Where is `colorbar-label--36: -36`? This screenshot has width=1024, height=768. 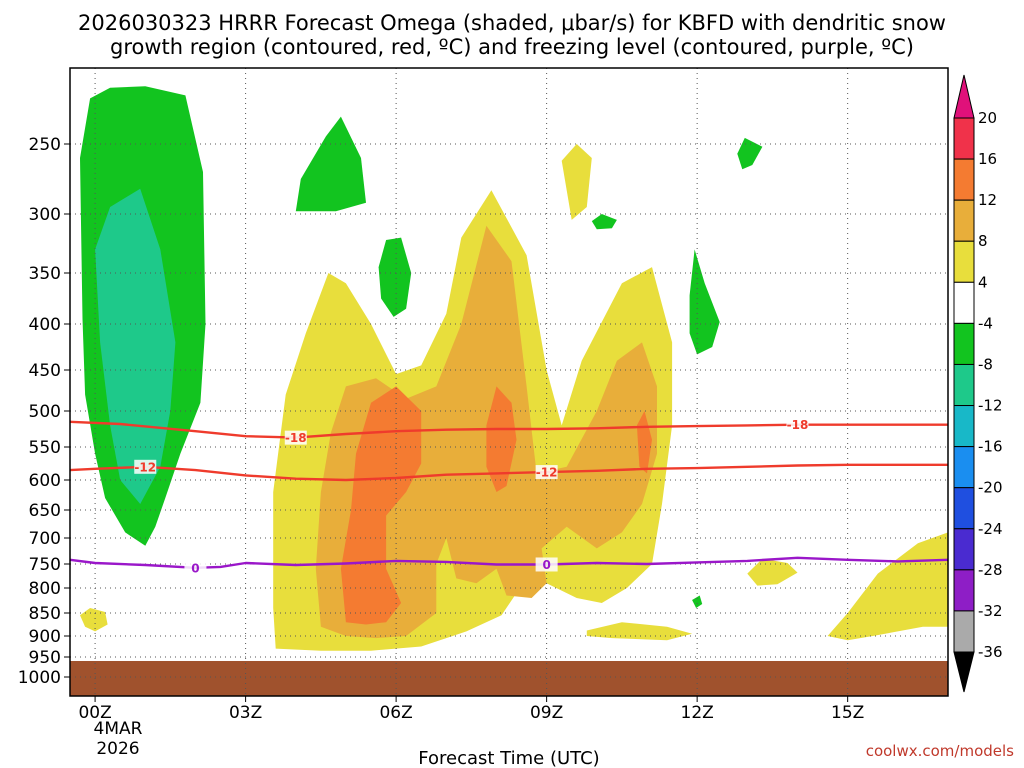
colorbar-label--36: -36 is located at coordinates (990, 652).